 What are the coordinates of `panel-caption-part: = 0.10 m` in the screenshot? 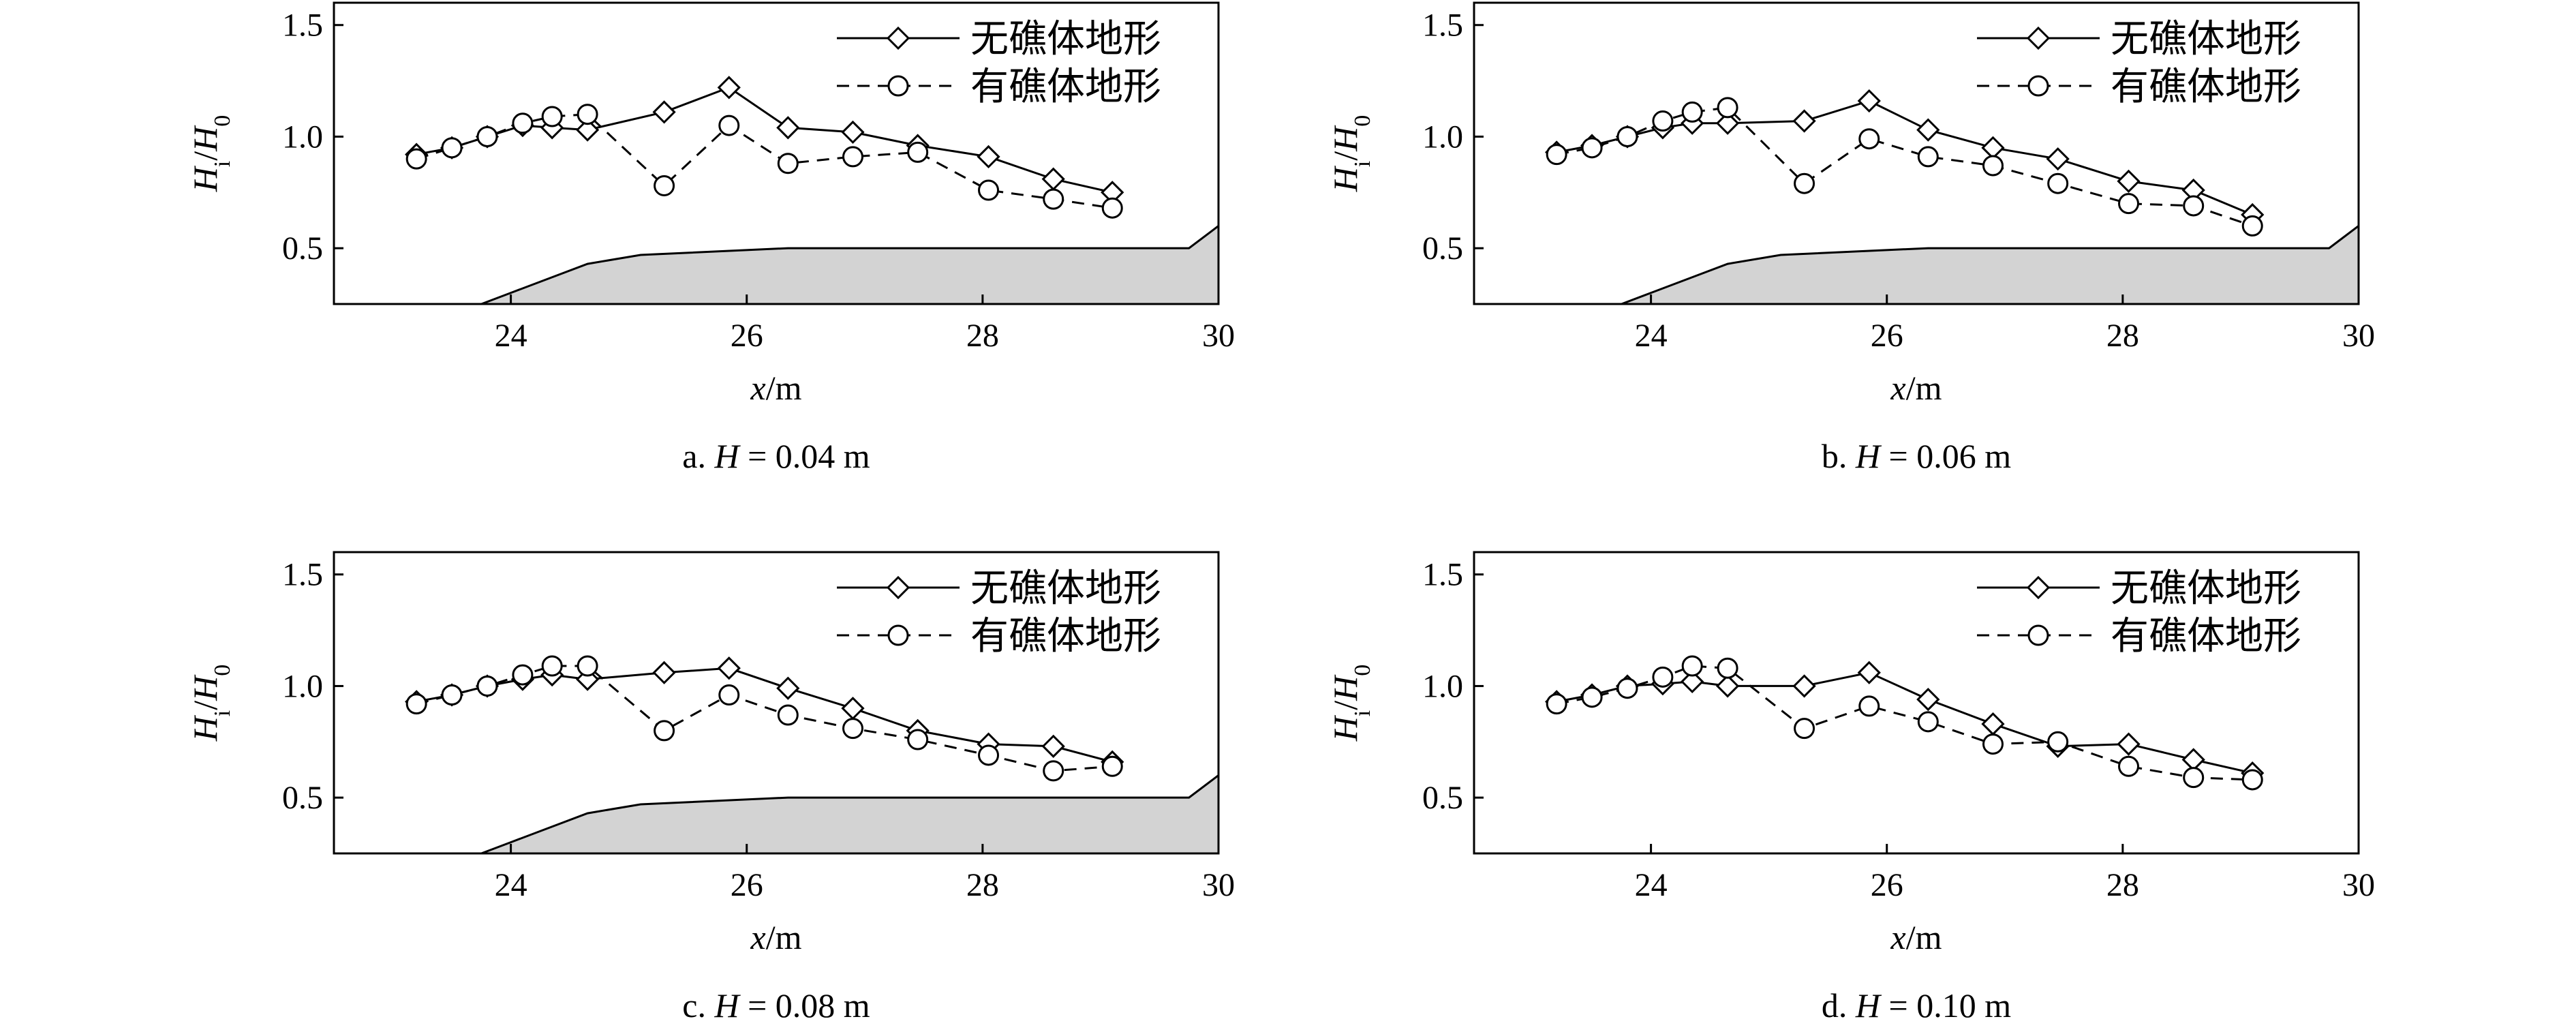 It's located at (1946, 1005).